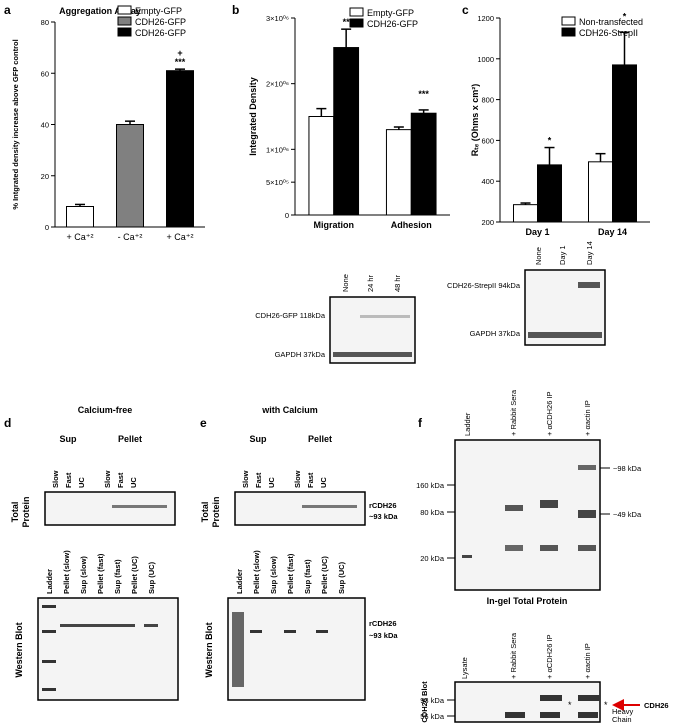 The width and height of the screenshot is (685, 724). What do you see at coordinates (45, 73) in the screenshot?
I see `y-tick-label: 60` at bounding box center [45, 73].